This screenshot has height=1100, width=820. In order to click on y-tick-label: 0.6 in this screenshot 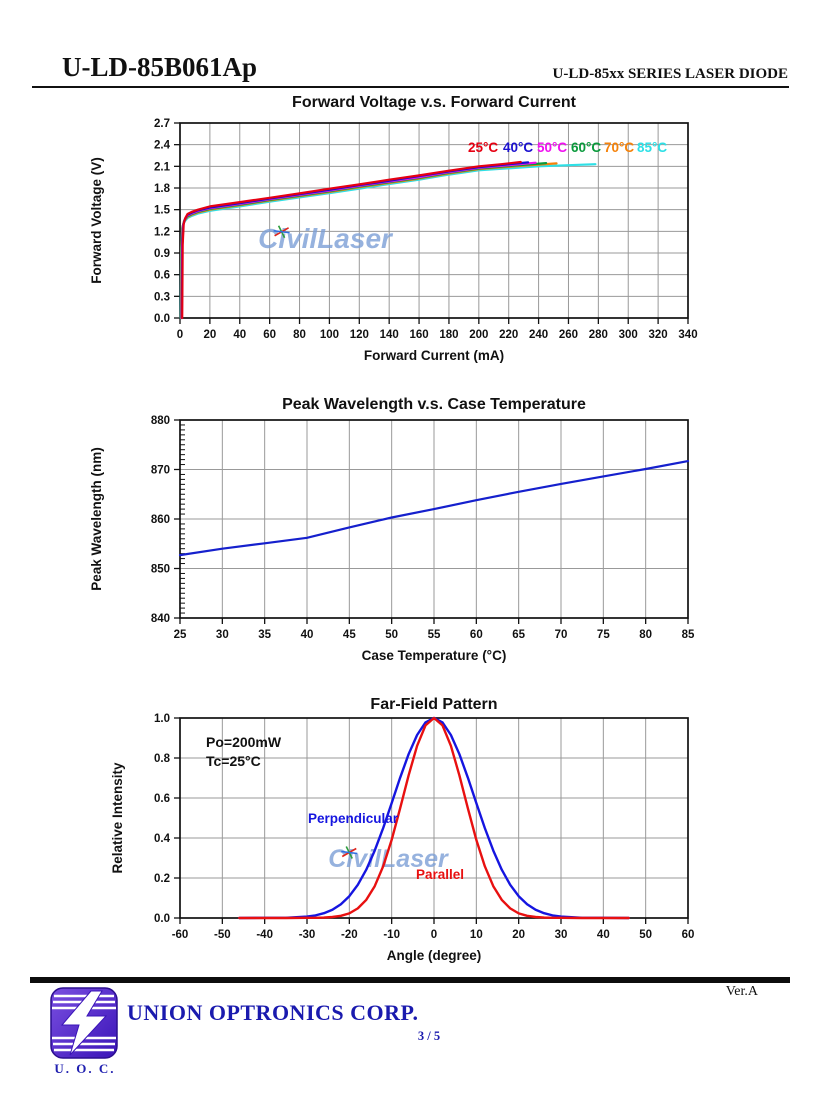, I will do `click(162, 276)`.